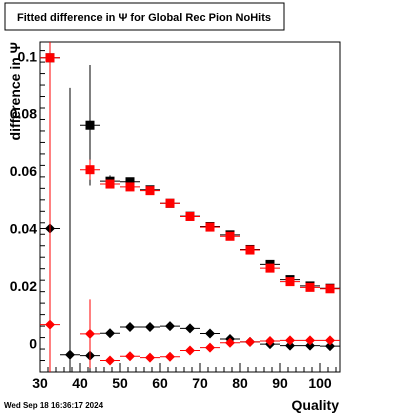  I want to click on x-tick-label: 100, so click(320, 383).